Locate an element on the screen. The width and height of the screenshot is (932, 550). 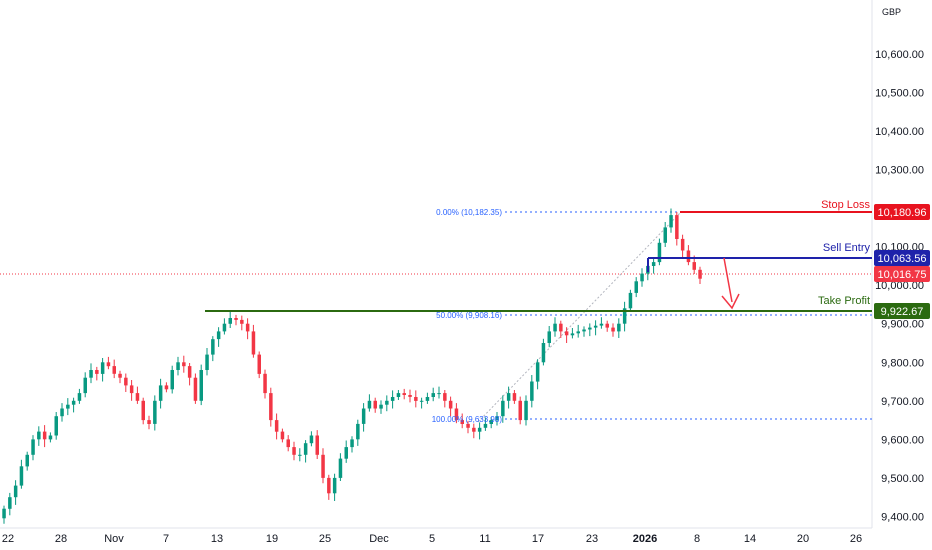
time-tick-label: 28 is located at coordinates (61, 539).